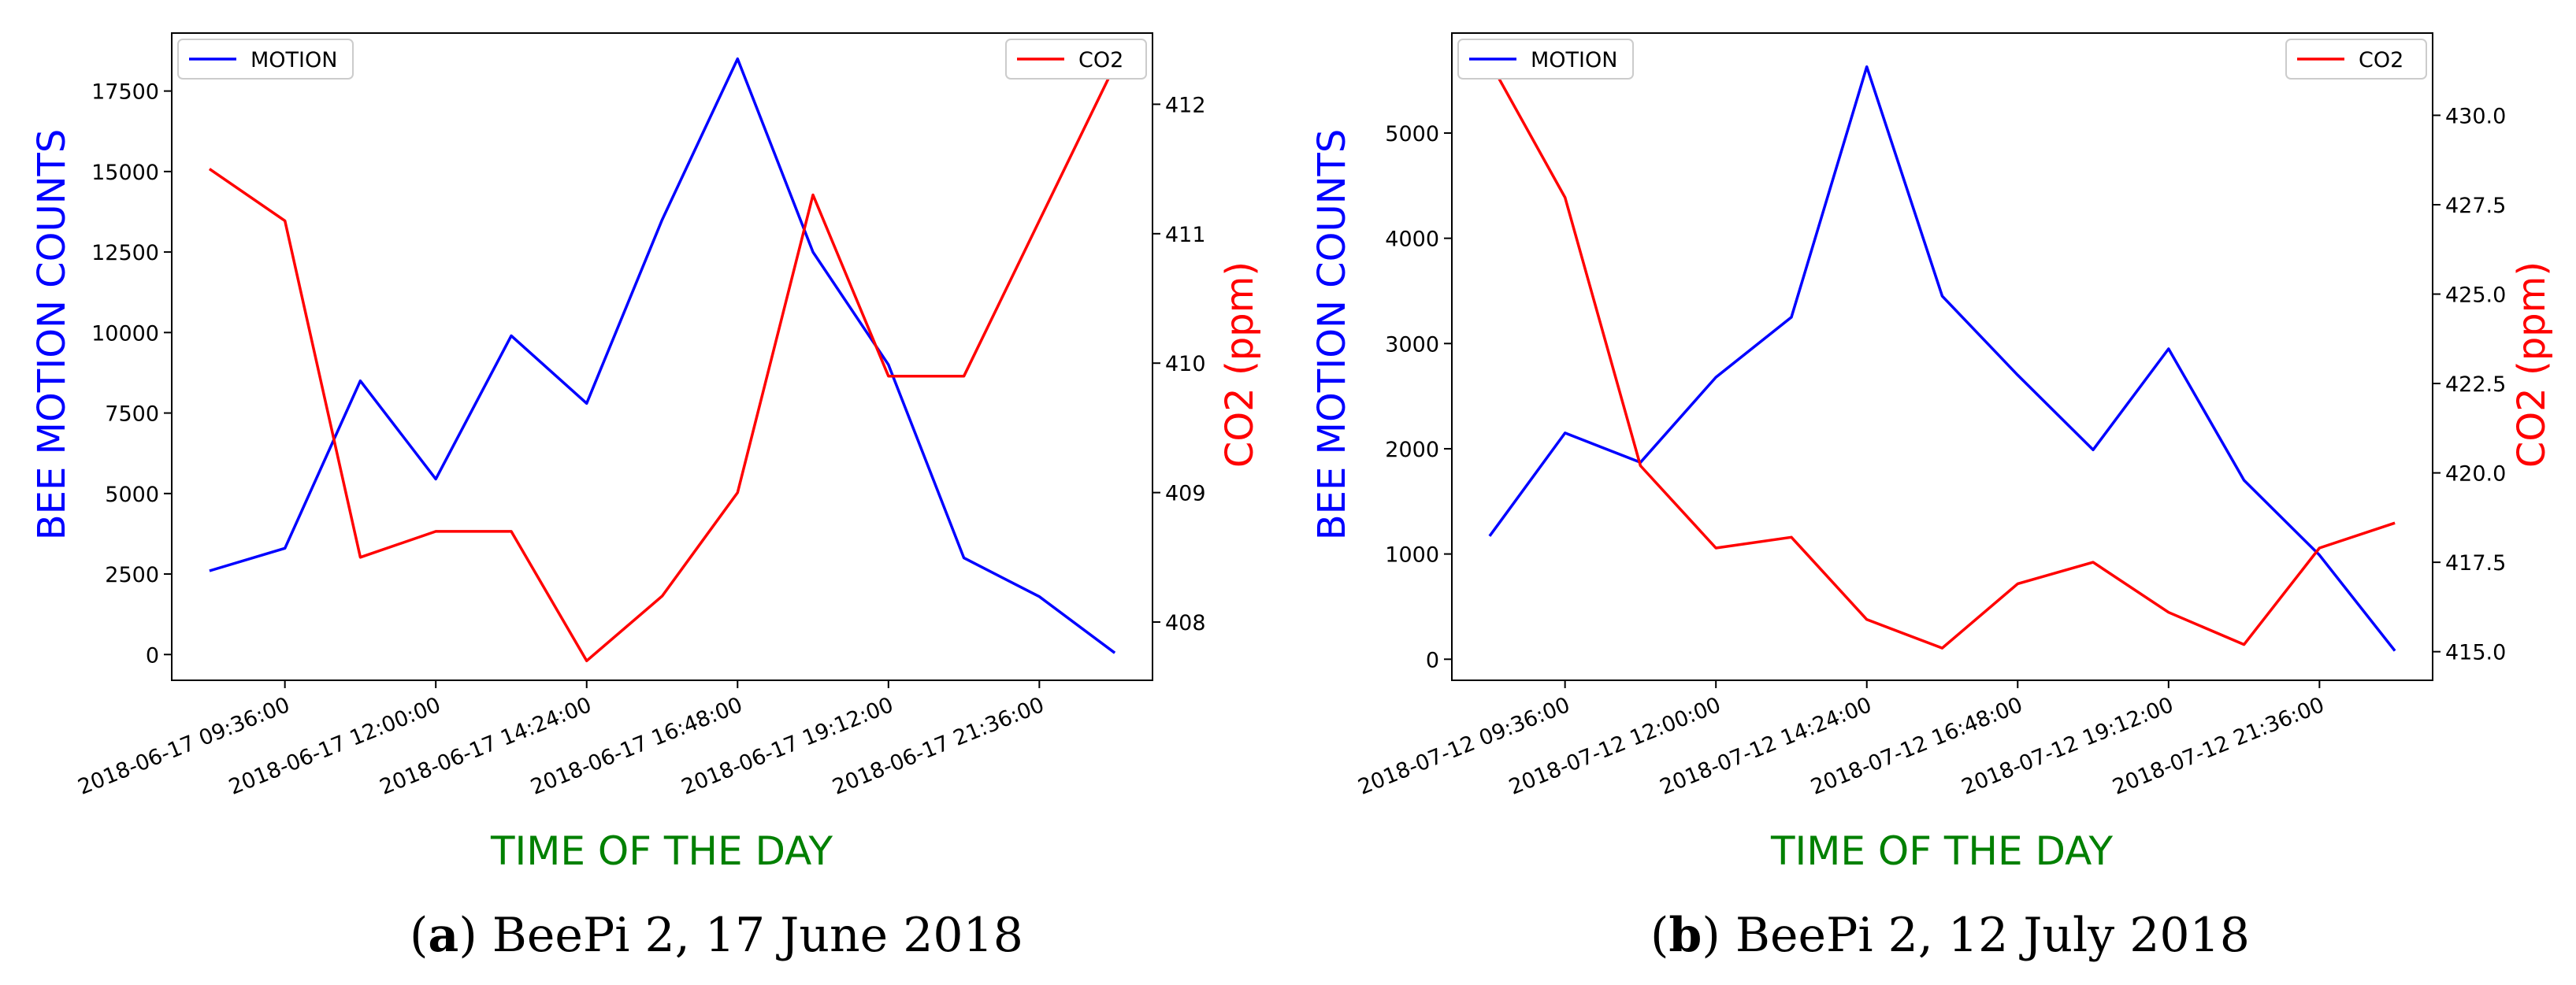  What do you see at coordinates (2475, 384) in the screenshot?
I see `y-right-tick-label: 422.5` at bounding box center [2475, 384].